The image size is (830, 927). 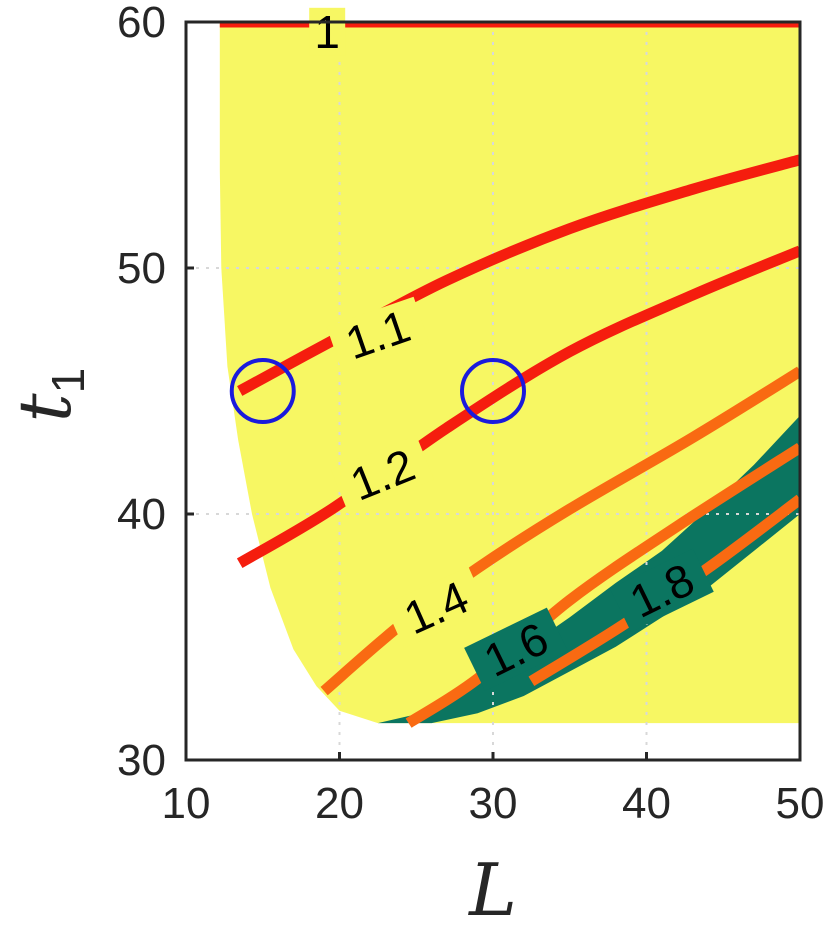 I want to click on contour-label-group-1: 1, so click(x=327, y=32).